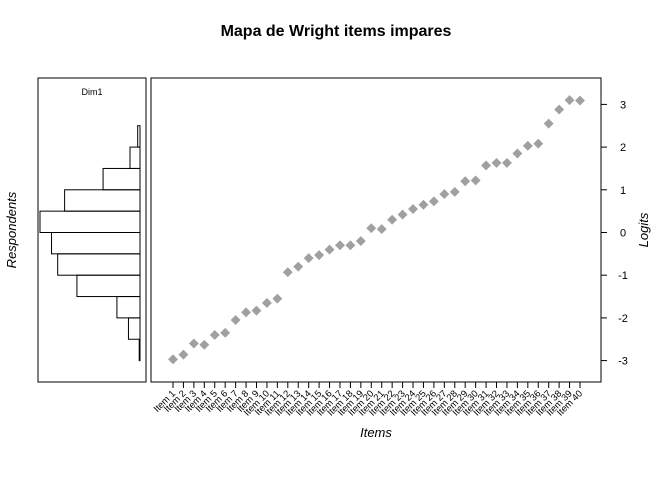  What do you see at coordinates (11, 229) in the screenshot?
I see `respondents-axis-label: Respondents` at bounding box center [11, 229].